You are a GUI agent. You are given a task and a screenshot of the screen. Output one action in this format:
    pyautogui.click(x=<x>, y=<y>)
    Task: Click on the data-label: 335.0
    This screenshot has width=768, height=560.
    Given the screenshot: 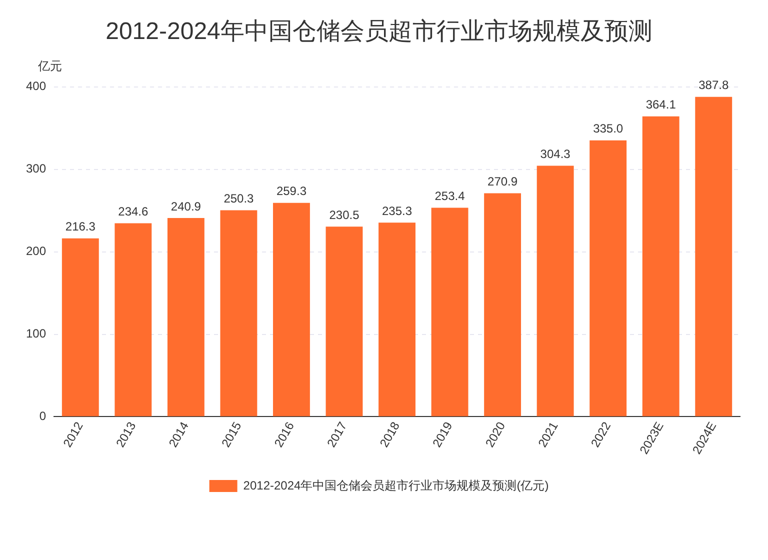 What is the action you would take?
    pyautogui.click(x=608, y=129)
    